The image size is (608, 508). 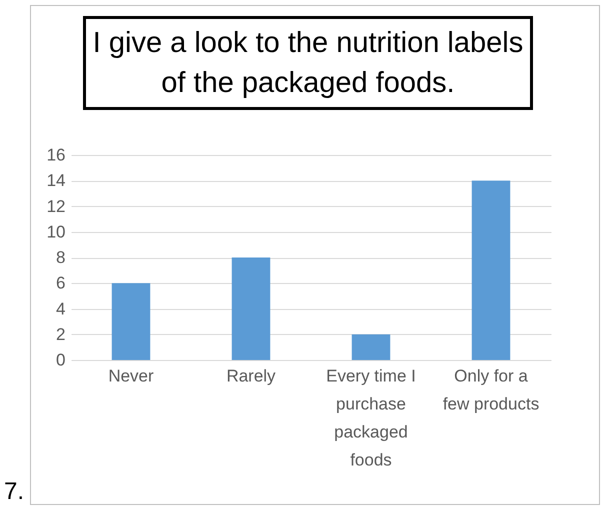 I want to click on y-tick-label: 16, so click(x=56, y=155).